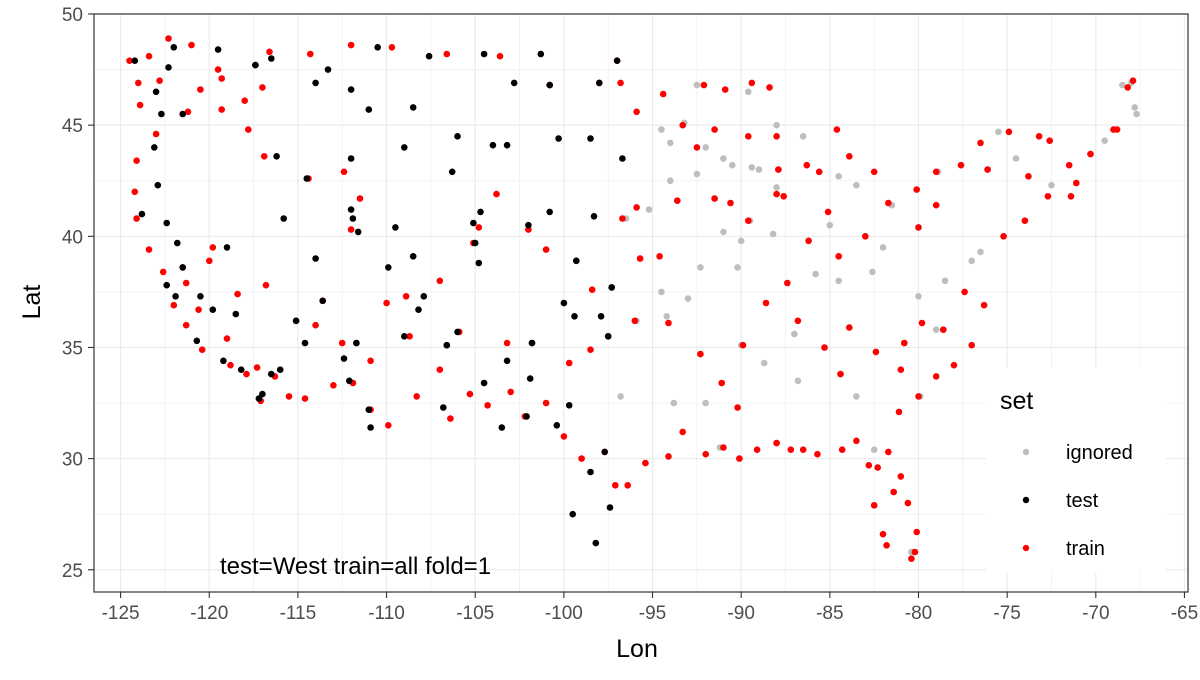 The width and height of the screenshot is (1200, 680). What do you see at coordinates (1076, 470) in the screenshot?
I see `legend-background` at bounding box center [1076, 470].